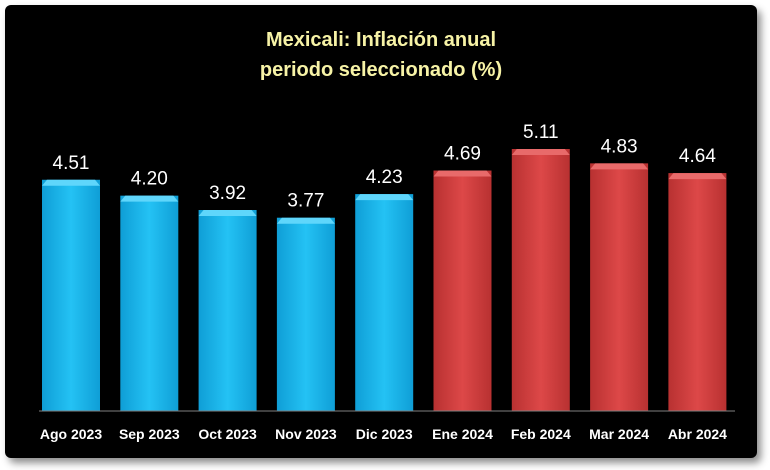 This screenshot has height=470, width=770. Describe the element at coordinates (697, 156) in the screenshot. I see `bar-value-label-8: 4.64` at that location.